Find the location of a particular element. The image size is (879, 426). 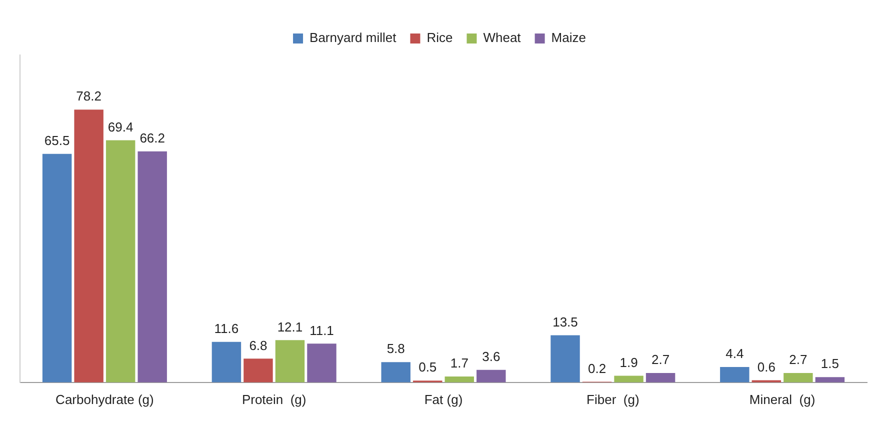

data-label: 78.2 is located at coordinates (89, 96).